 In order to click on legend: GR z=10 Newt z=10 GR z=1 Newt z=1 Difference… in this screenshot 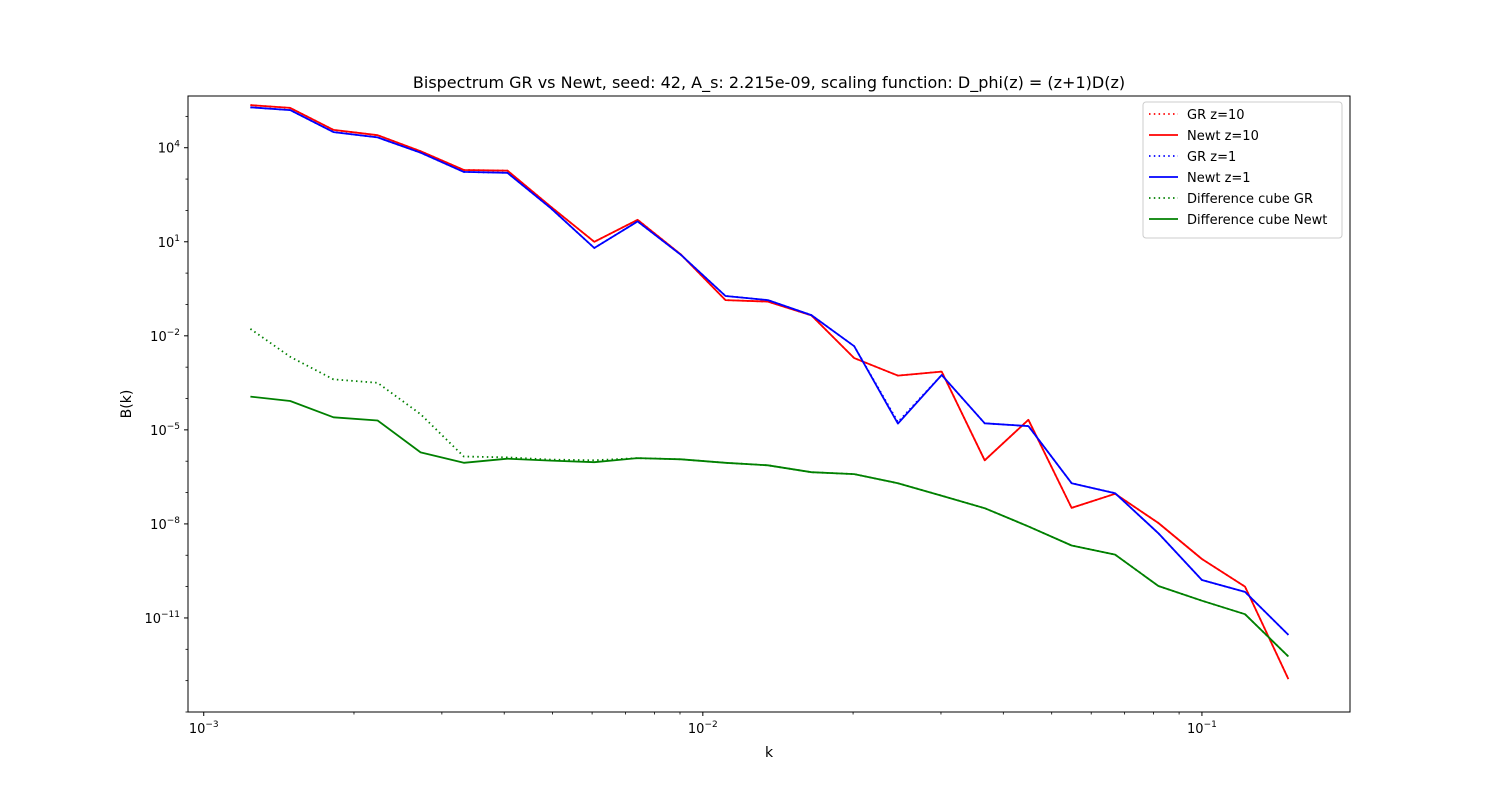, I will do `click(1242, 170)`.